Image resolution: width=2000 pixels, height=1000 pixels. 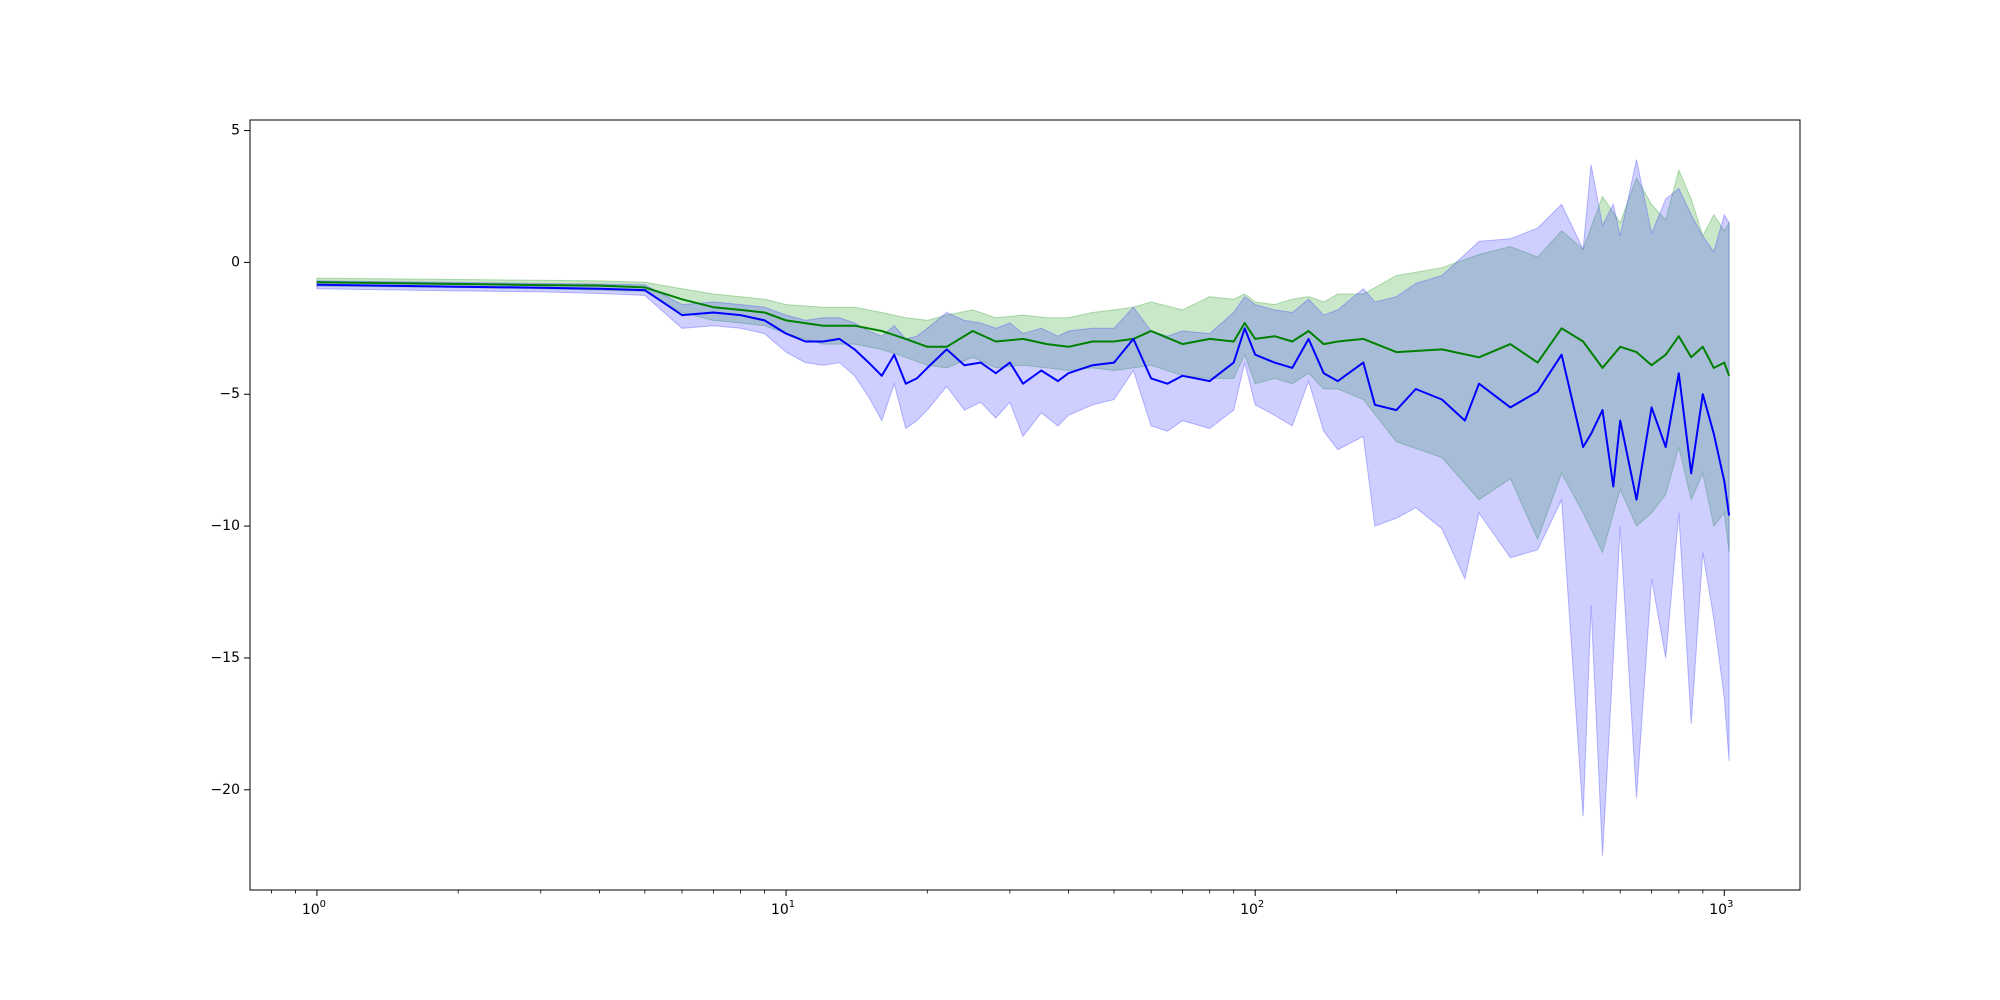 I want to click on x-tick-exponent: 2, so click(x=1261, y=904).